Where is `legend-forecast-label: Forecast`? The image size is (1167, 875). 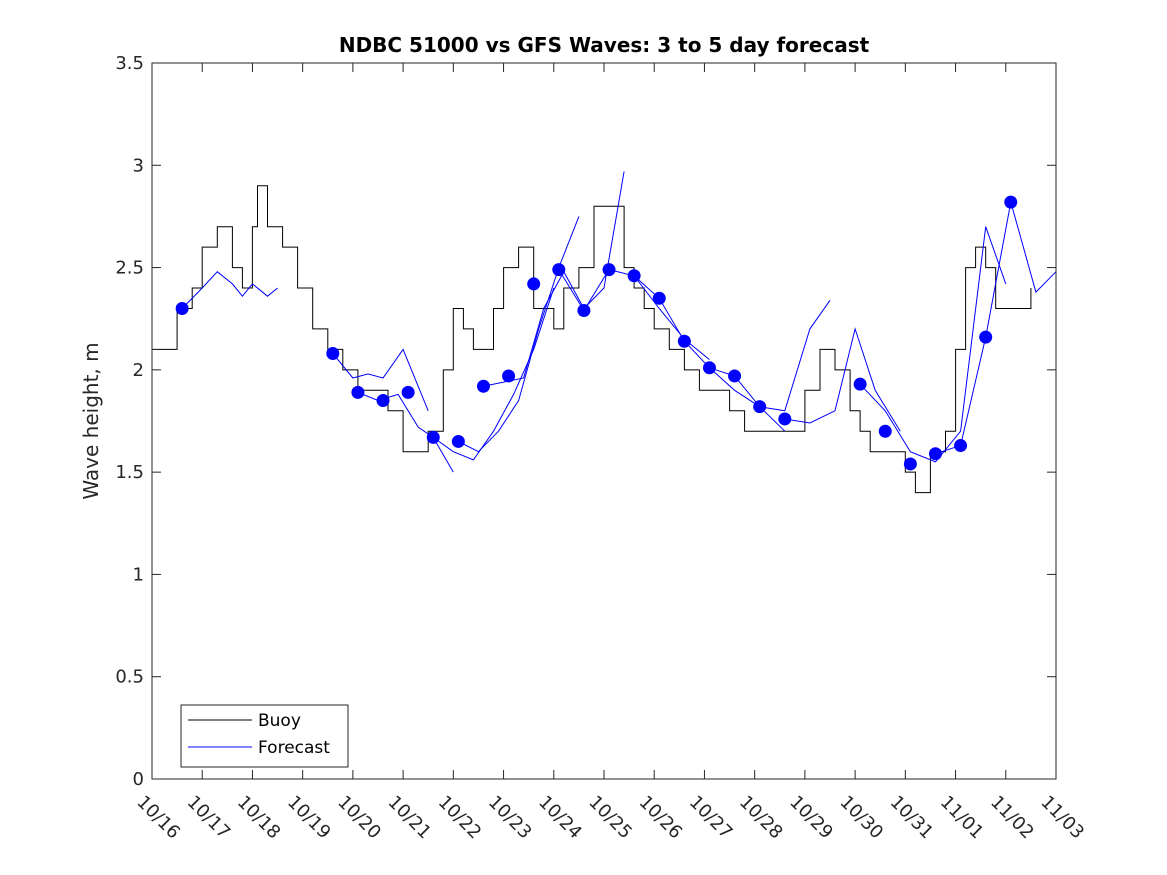
legend-forecast-label: Forecast is located at coordinates (294, 748).